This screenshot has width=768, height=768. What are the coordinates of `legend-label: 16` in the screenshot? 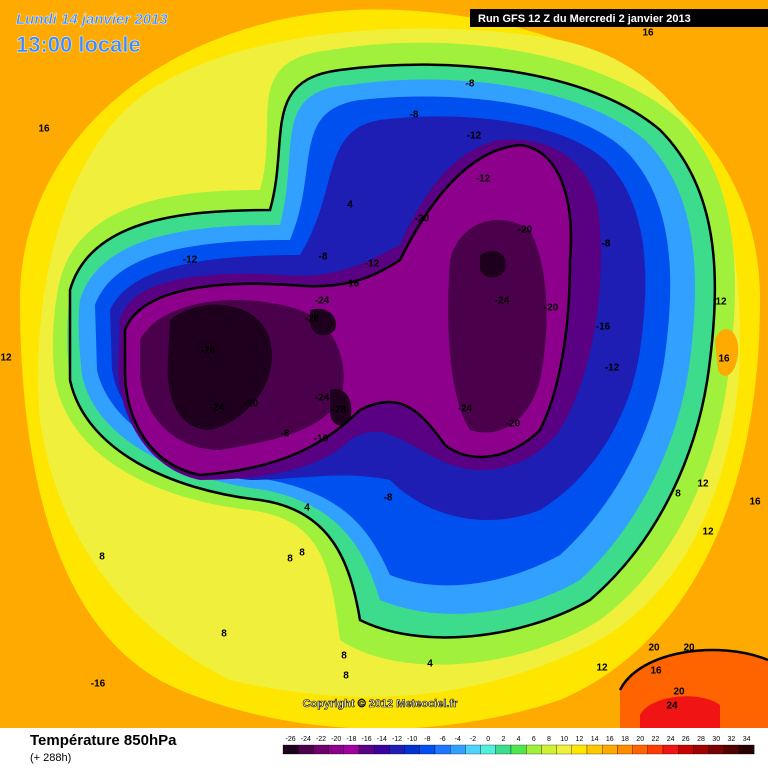 It's located at (610, 739).